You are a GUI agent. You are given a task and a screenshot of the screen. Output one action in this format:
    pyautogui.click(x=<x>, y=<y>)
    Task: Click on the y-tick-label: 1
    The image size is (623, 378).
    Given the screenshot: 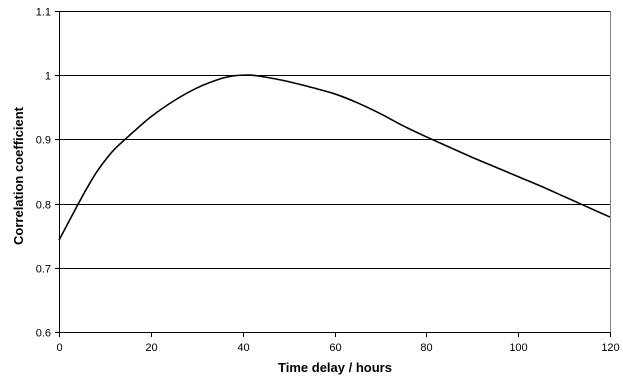 What is the action you would take?
    pyautogui.click(x=48, y=77)
    